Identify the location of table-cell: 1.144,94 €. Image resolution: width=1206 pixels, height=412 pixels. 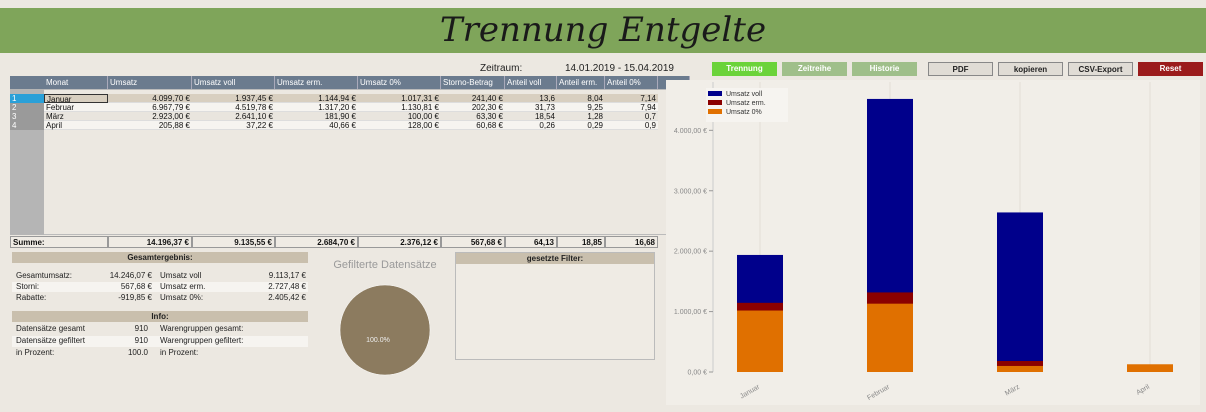
(337, 98).